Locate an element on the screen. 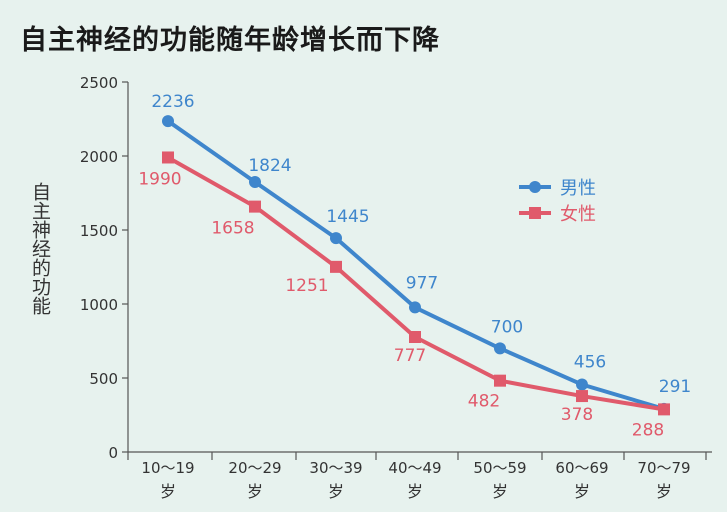 The width and height of the screenshot is (727, 512). legend-label: 男性 is located at coordinates (578, 188).